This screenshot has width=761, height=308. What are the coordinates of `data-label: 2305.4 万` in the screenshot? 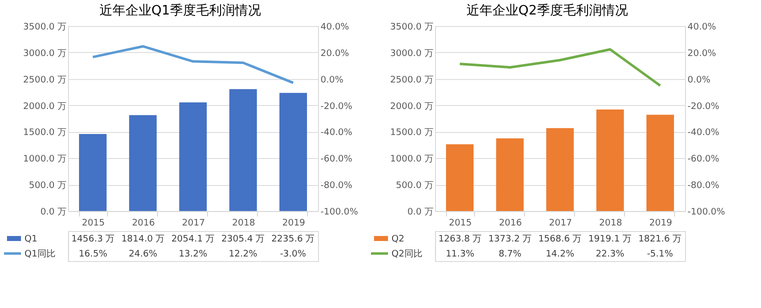 It's located at (243, 239).